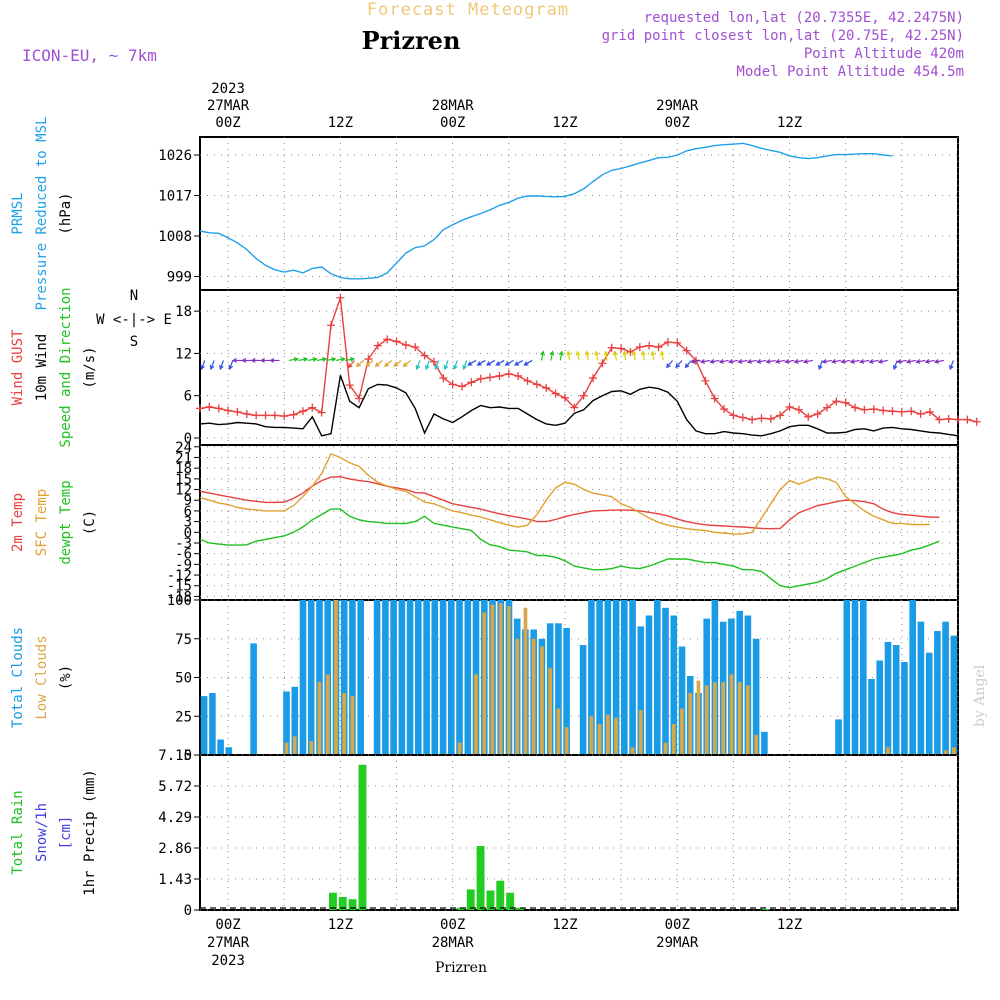  I want to click on ylabel-wind-3: (m/s), so click(90, 367).